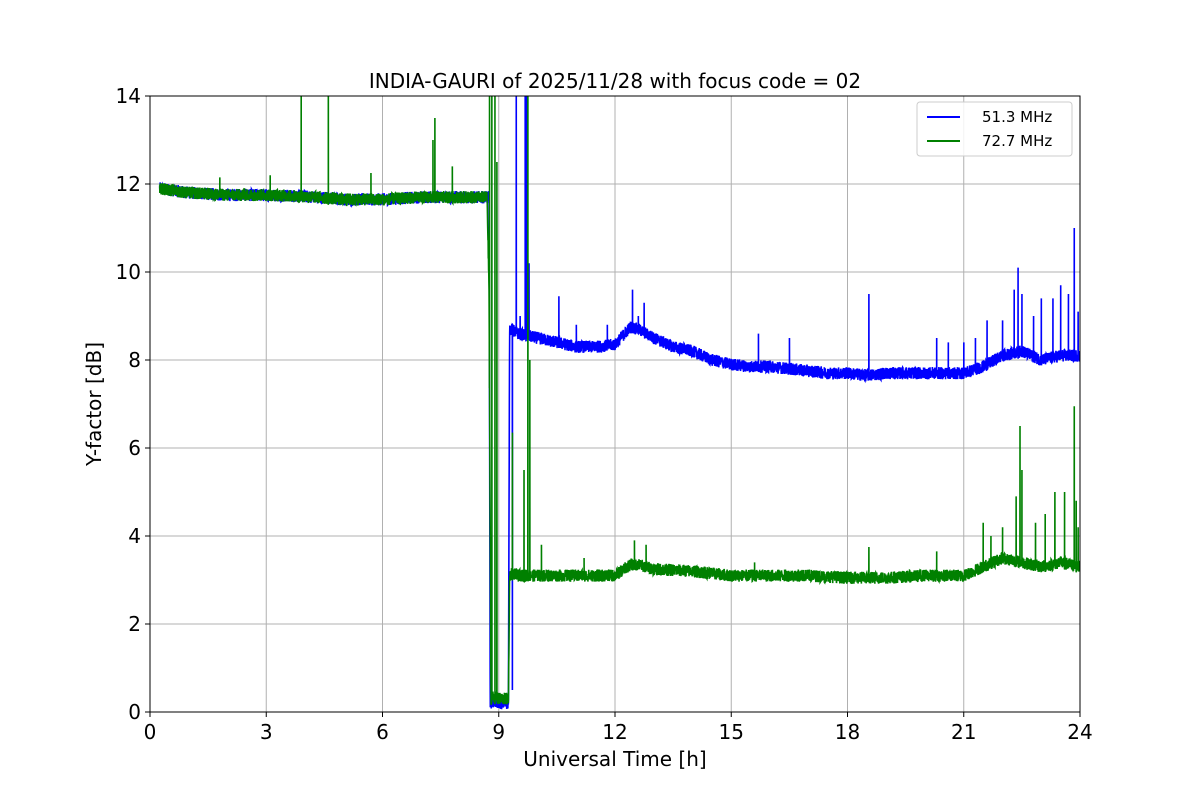 The height and width of the screenshot is (800, 1200). What do you see at coordinates (1017, 141) in the screenshot?
I see `legend-label-72mhz: 72.7 MHz` at bounding box center [1017, 141].